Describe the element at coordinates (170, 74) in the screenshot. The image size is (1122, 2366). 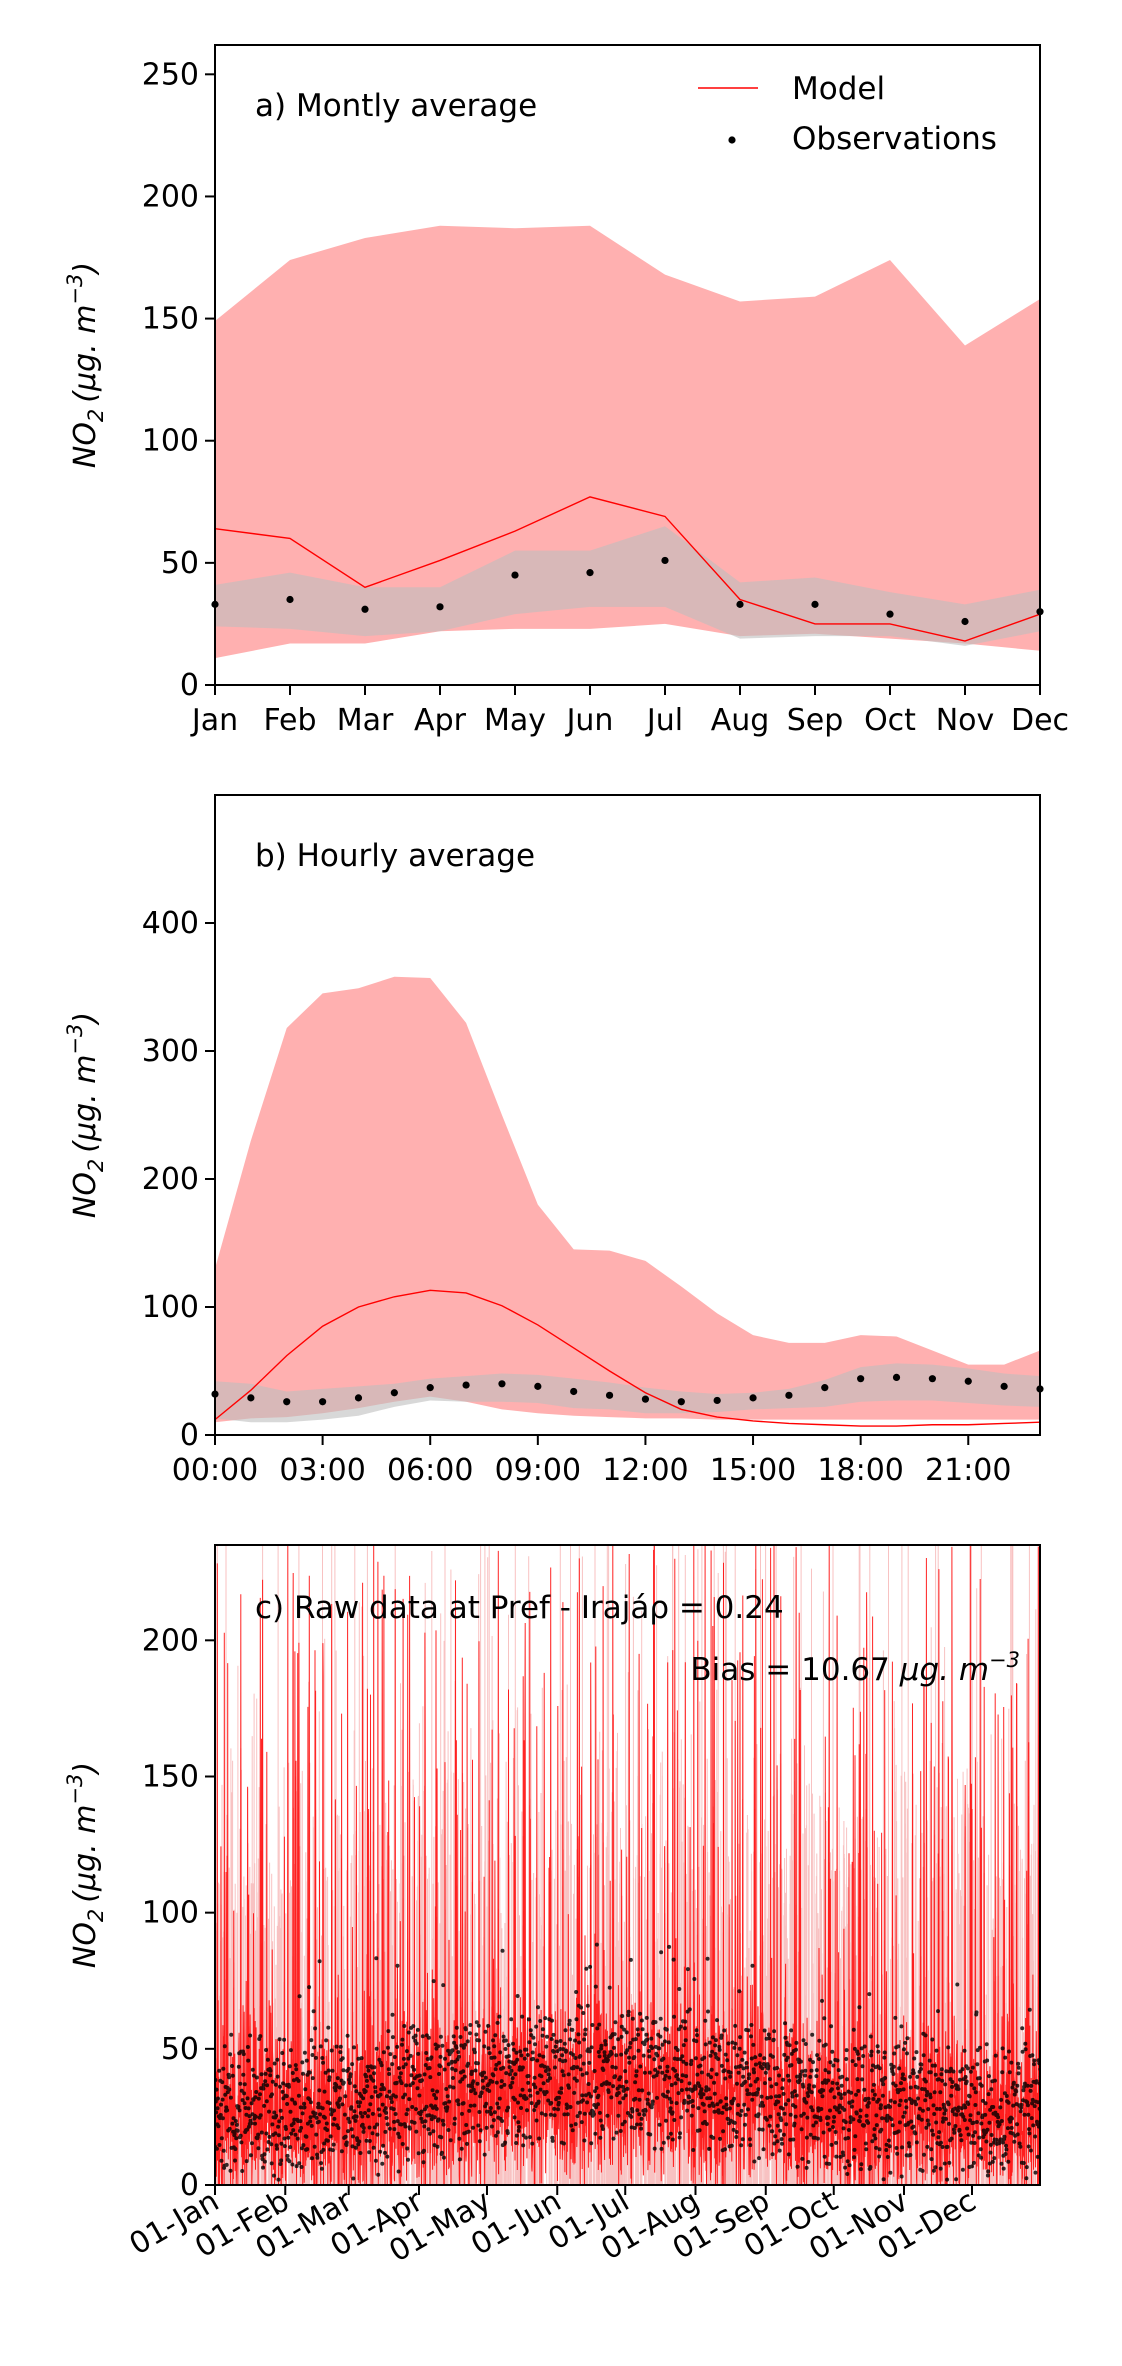
I see `y-tick-label: 250` at that location.